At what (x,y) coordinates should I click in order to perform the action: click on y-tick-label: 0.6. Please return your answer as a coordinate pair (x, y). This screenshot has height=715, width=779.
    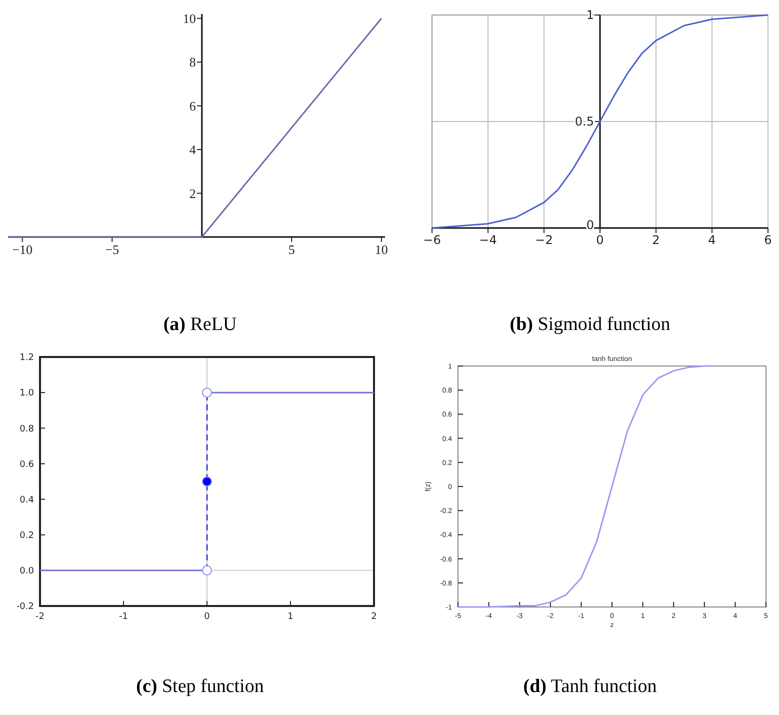
    Looking at the image, I should click on (27, 465).